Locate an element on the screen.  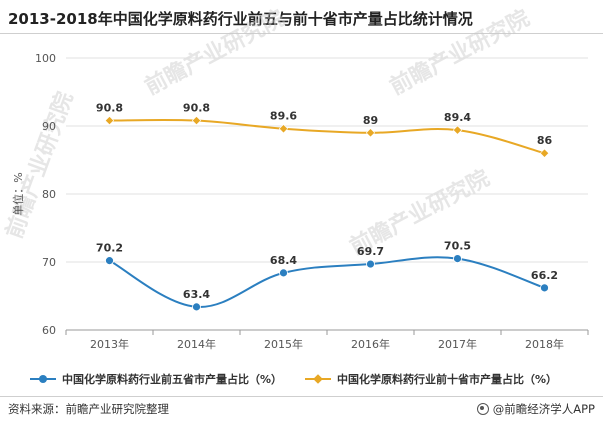
legend-item-top10: 中国化学原料药行业前十省市产量占比（%） is located at coordinates (431, 379).